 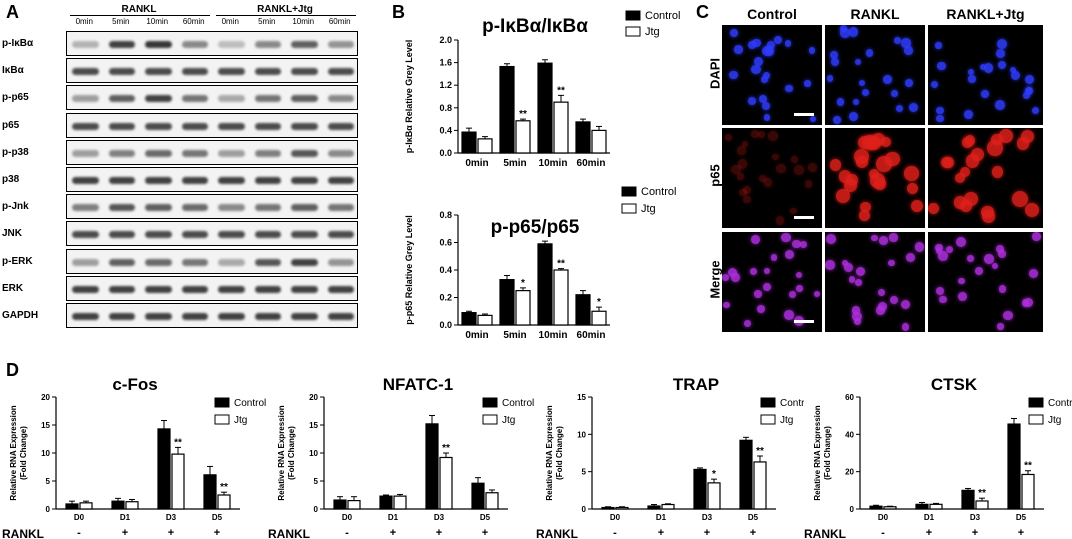 What do you see at coordinates (15, 207) in the screenshot?
I see `blot-row-label: p-Jnk` at bounding box center [15, 207].